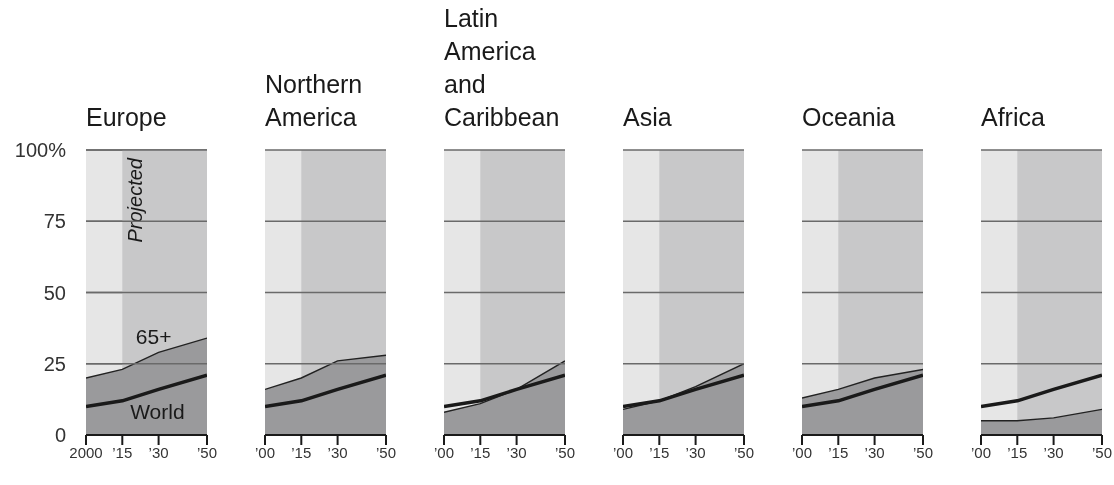 The image size is (1114, 485). I want to click on x-tick-label: 2000, so click(86, 452).